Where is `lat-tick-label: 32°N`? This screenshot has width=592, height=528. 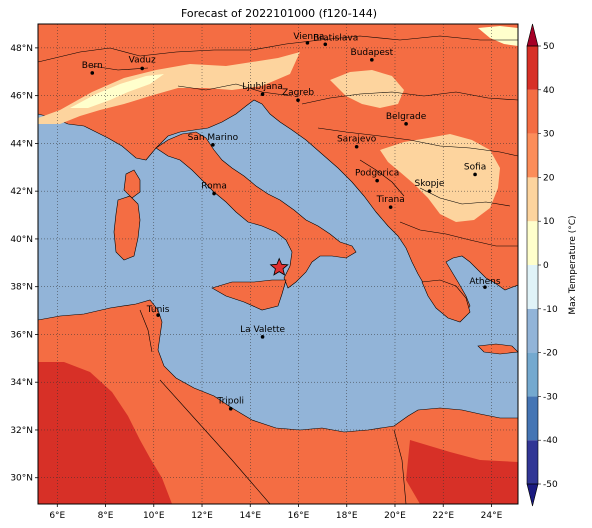
lat-tick-label: 32°N is located at coordinates (21, 431).